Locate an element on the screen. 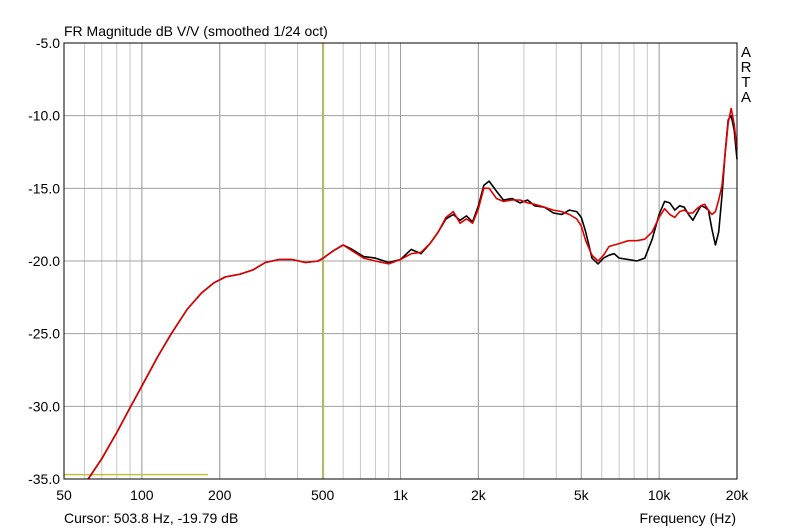 The width and height of the screenshot is (800, 530). x-tick-label: 5k is located at coordinates (582, 495).